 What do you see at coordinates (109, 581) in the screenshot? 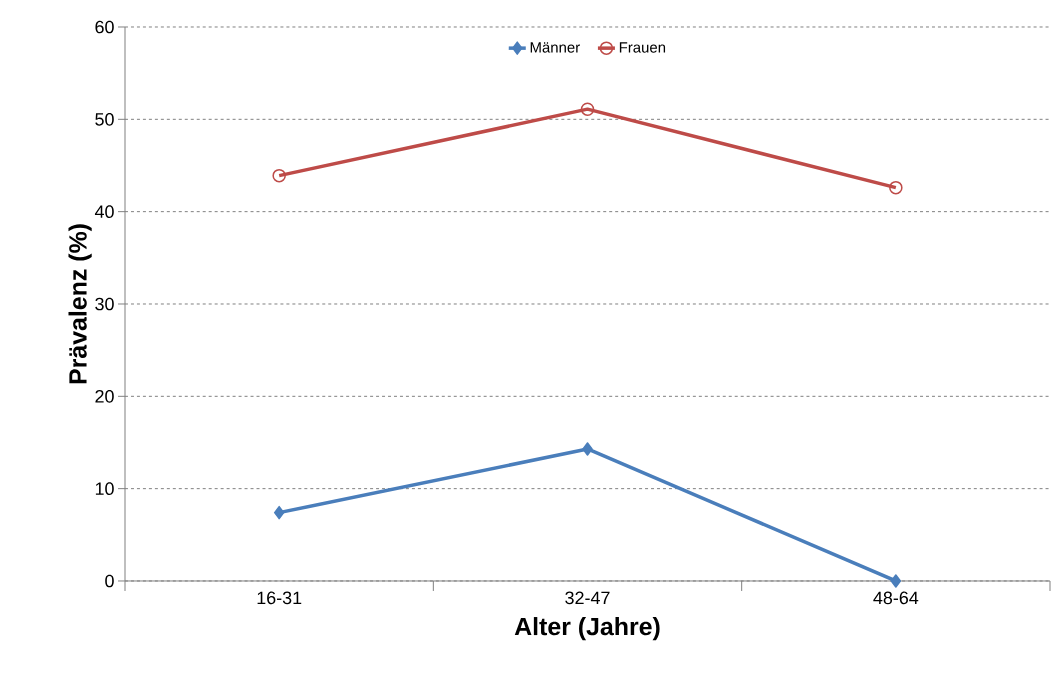
I see `y-tick-label: 0` at bounding box center [109, 581].